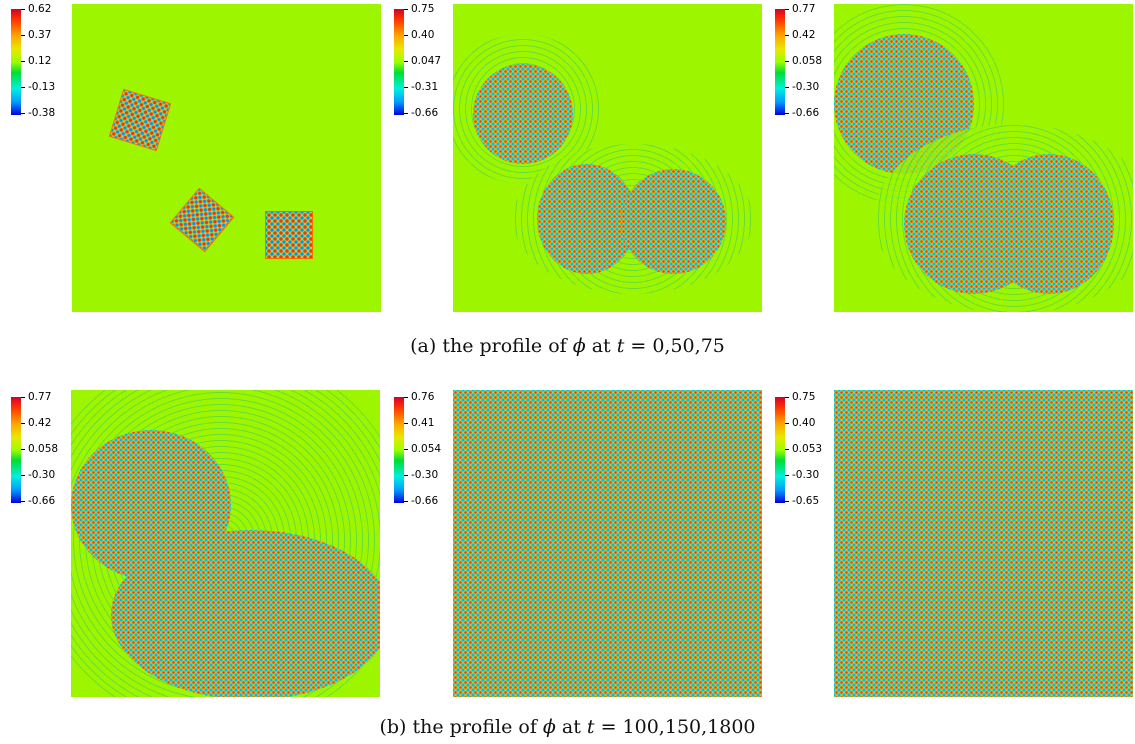  What do you see at coordinates (567, 727) in the screenshot?
I see `caption-b: (b) the profile of ϕ at t = 100,150,1800` at bounding box center [567, 727].